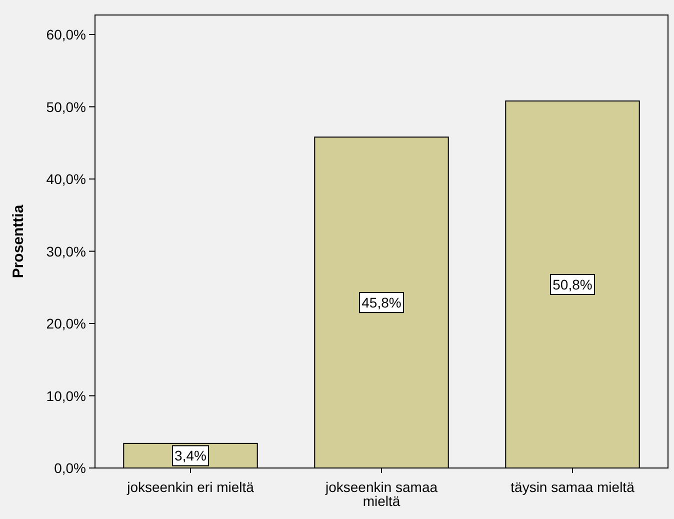 This screenshot has height=519, width=674. I want to click on data-label: 50,8%, so click(572, 284).